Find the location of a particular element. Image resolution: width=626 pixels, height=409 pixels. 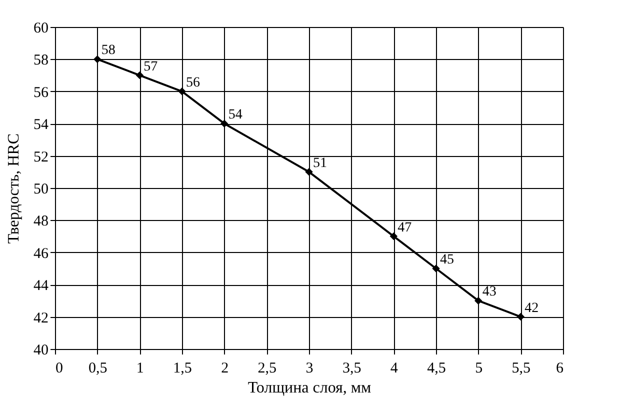

y-tick-label: 60 is located at coordinates (41, 28).